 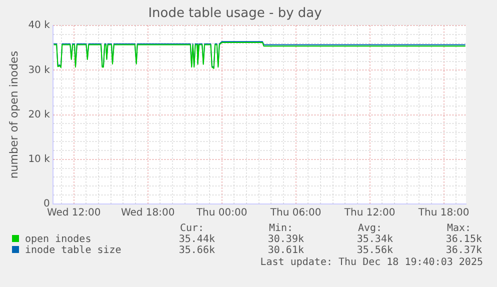 What do you see at coordinates (39, 114) in the screenshot?
I see `y-tick-label: 20 k` at bounding box center [39, 114].